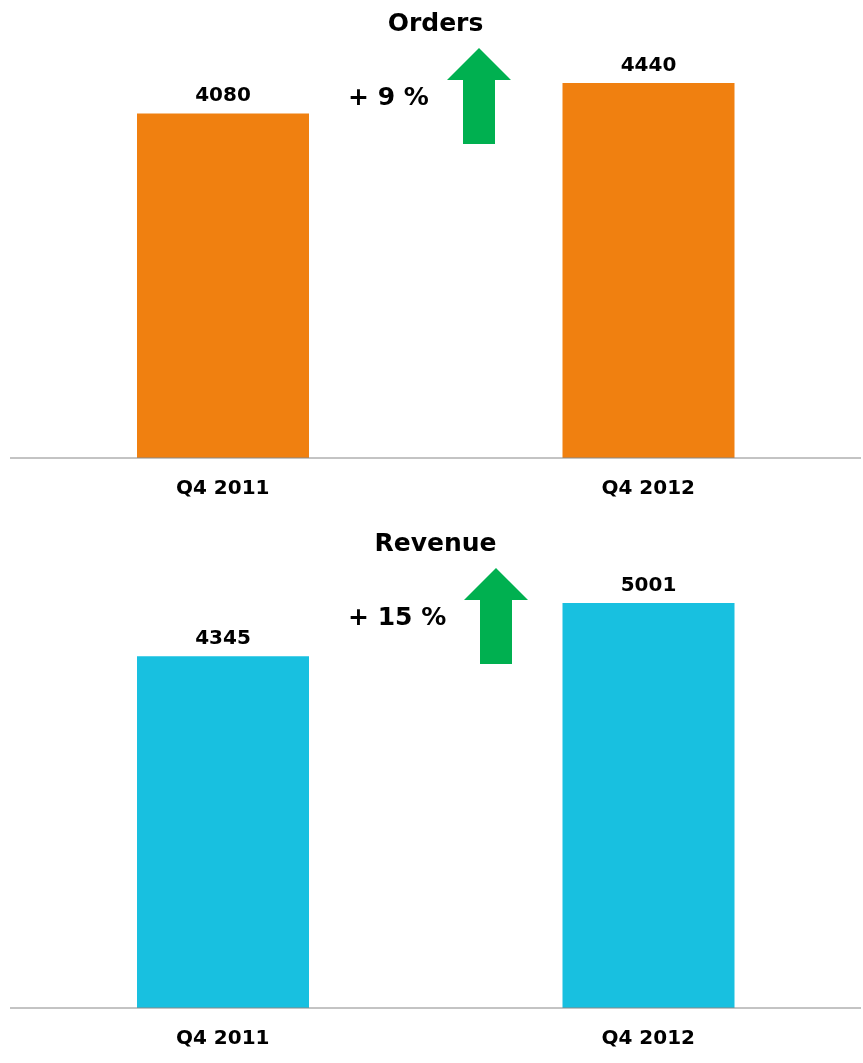 The height and width of the screenshot is (1063, 863). Describe the element at coordinates (397, 616) in the screenshot. I see `annotation: + 15 %` at that location.